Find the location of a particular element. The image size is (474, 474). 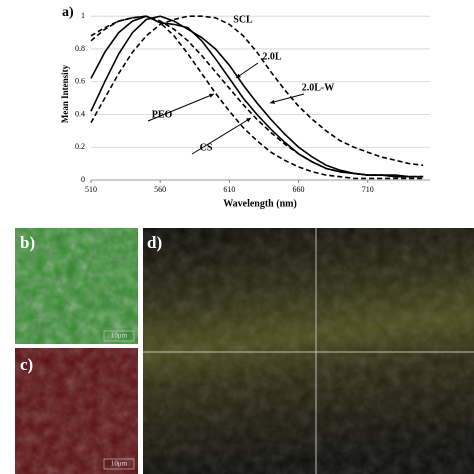

y-axis-title: Mean Intensity is located at coordinates (65, 93).